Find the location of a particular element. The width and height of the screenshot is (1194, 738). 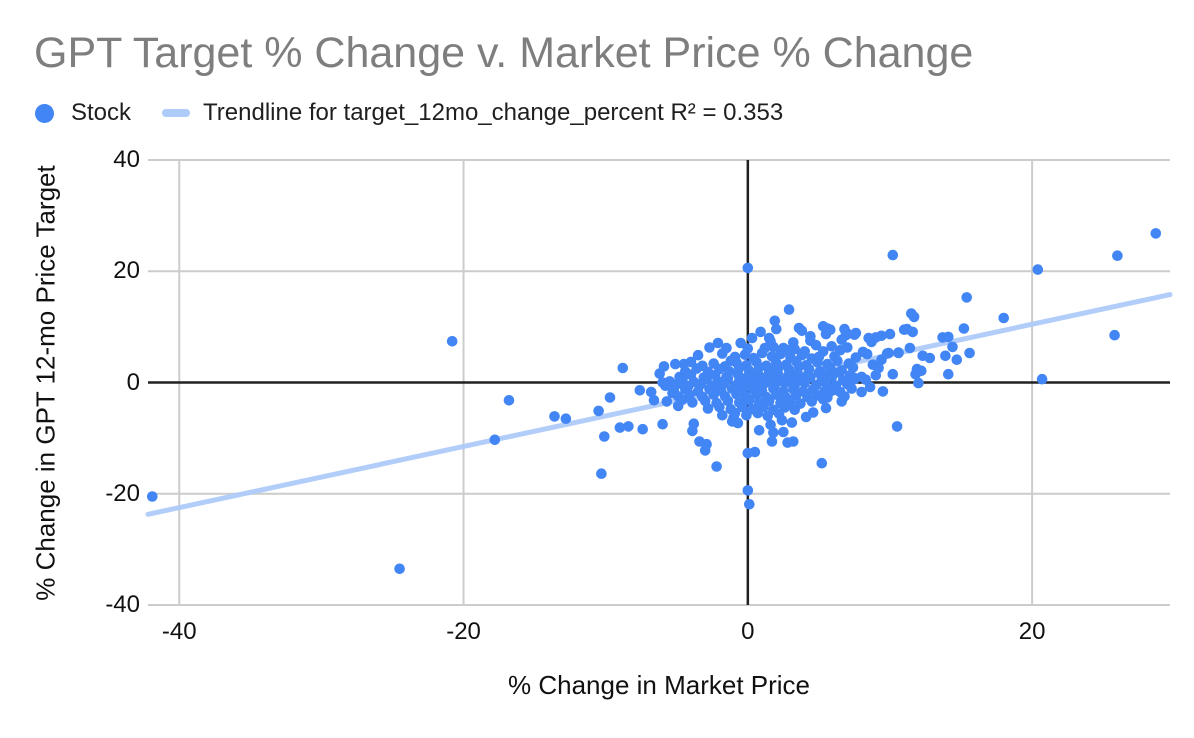

y-tick-label: 40 is located at coordinates (126, 159).